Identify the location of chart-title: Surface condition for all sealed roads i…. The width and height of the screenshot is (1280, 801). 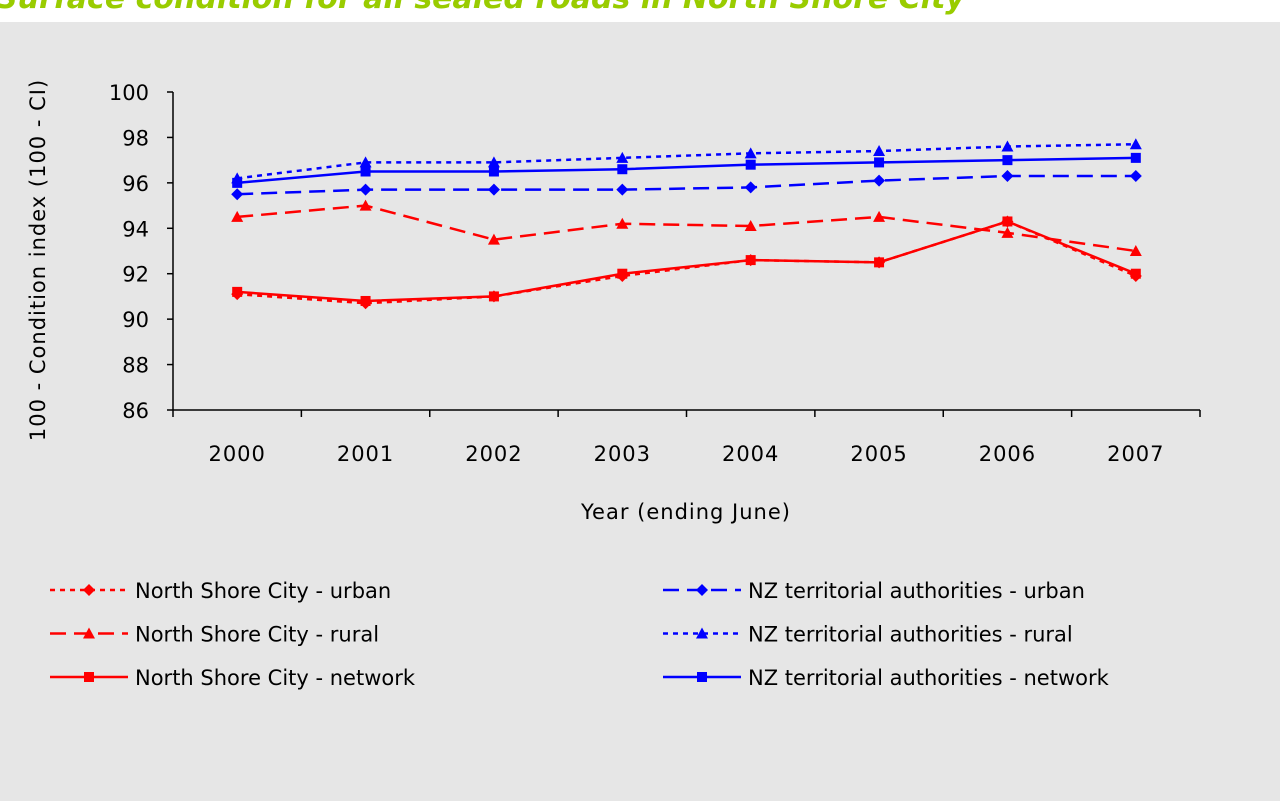
(483, 8).